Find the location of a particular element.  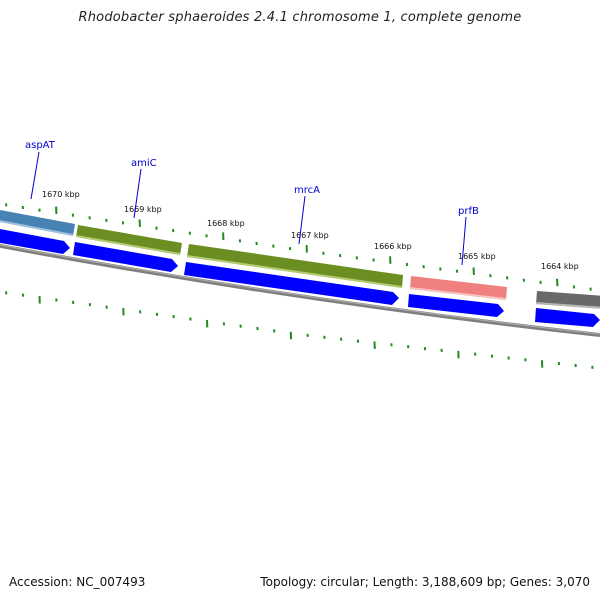

ruler-label: 1665 kbp is located at coordinates (477, 256).